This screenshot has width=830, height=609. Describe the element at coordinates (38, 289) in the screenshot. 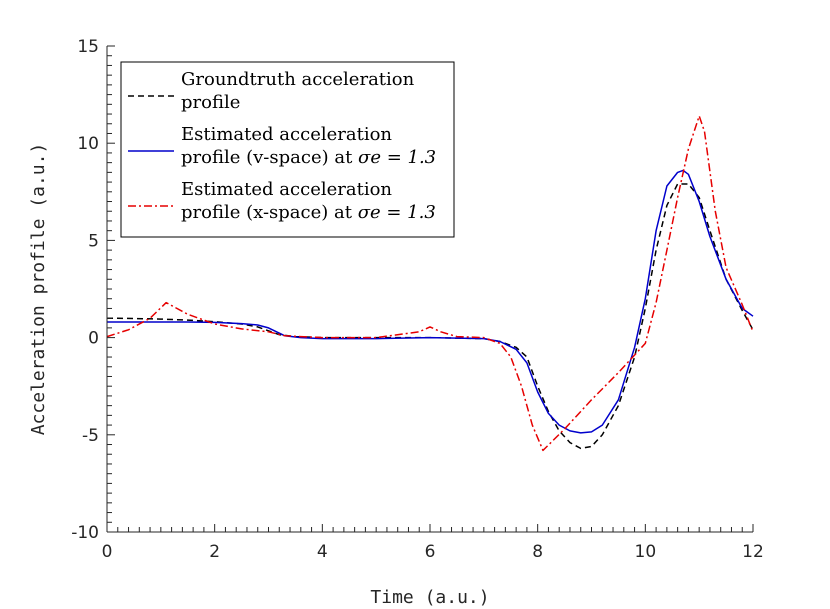

I see `y-axis-title: Acceleration profile (a.u.)` at that location.